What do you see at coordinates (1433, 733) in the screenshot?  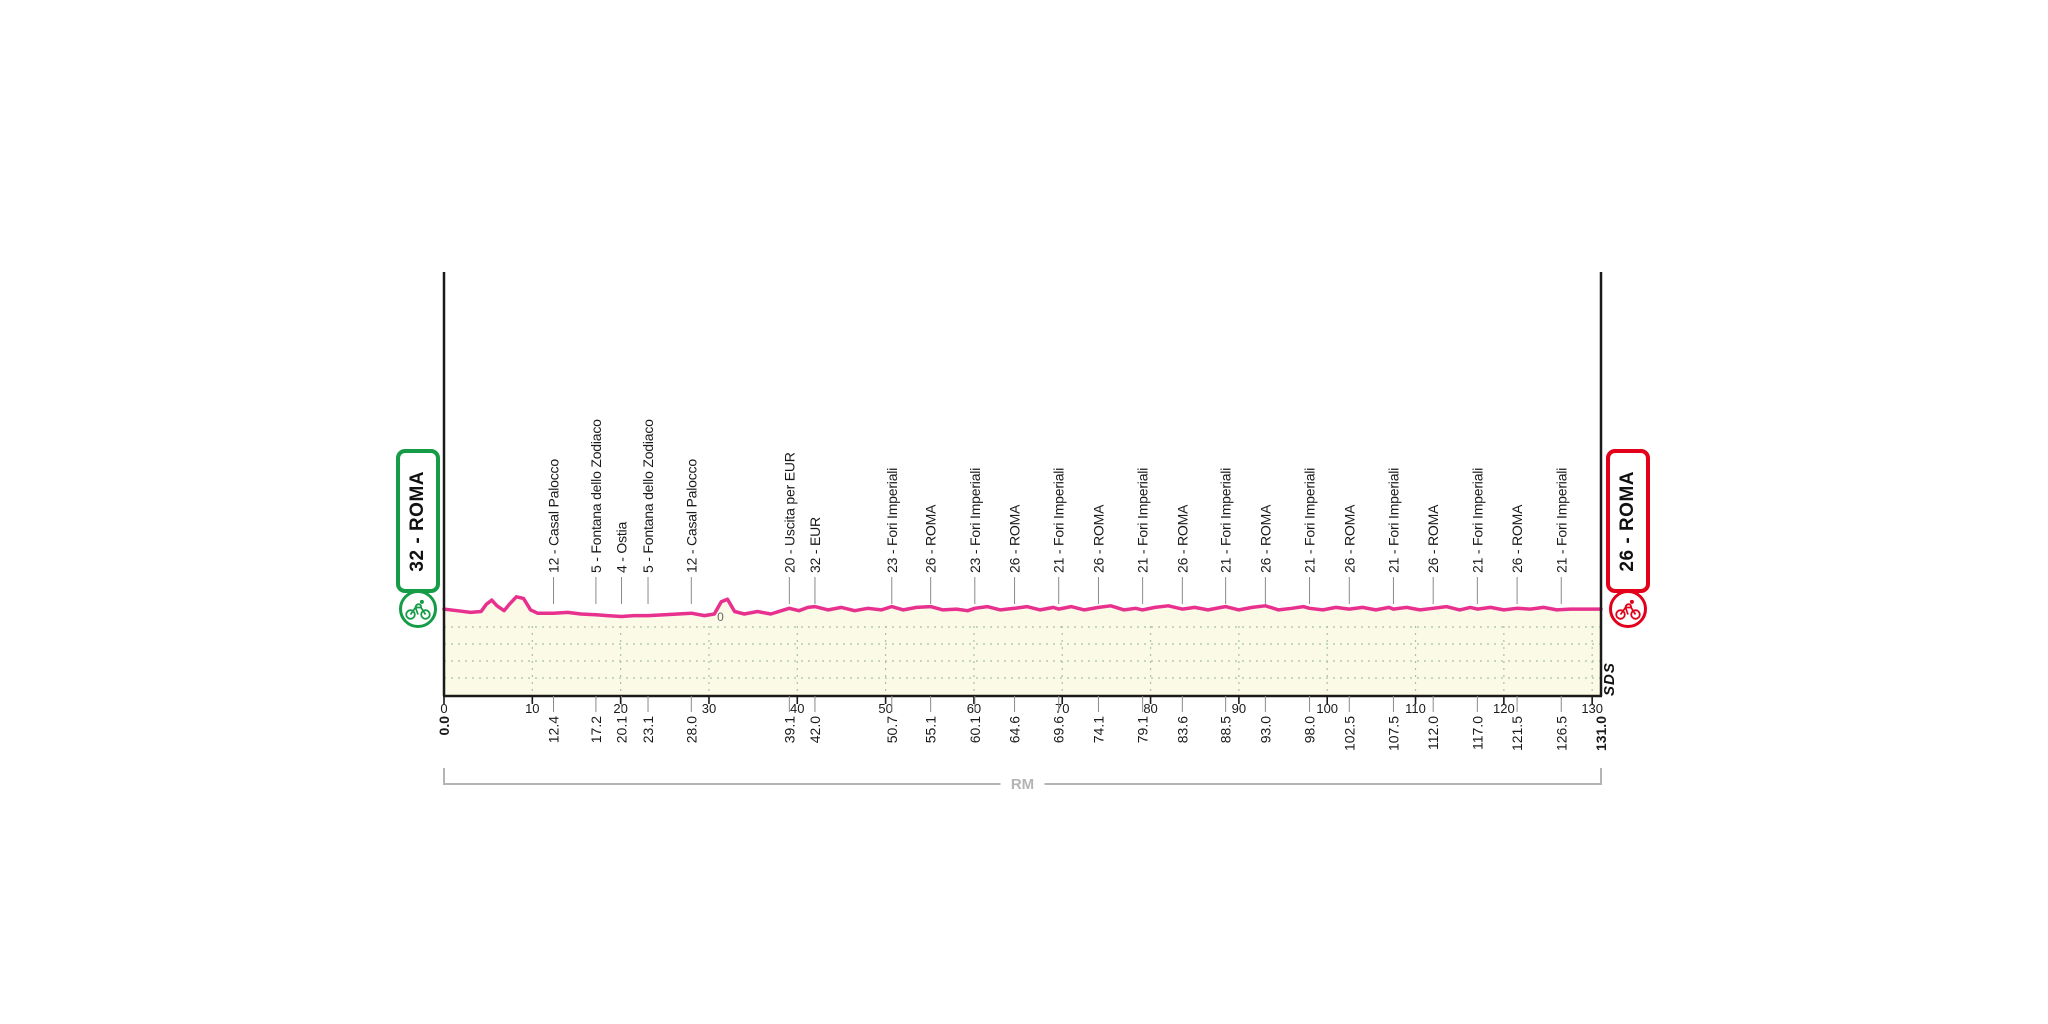 I see `distance-label: 112.0` at bounding box center [1433, 733].